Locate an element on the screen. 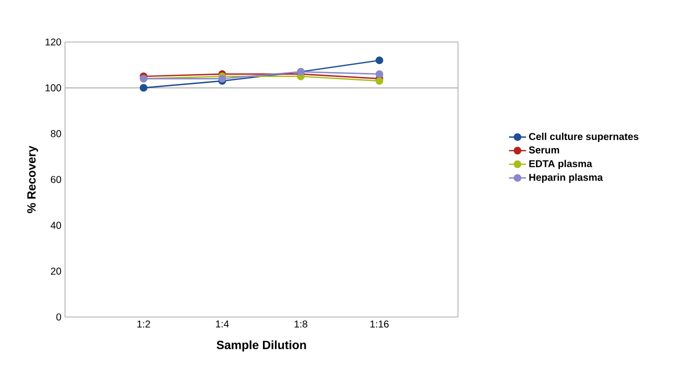 This screenshot has width=694, height=381. y-tick-label: 120 is located at coordinates (54, 42).